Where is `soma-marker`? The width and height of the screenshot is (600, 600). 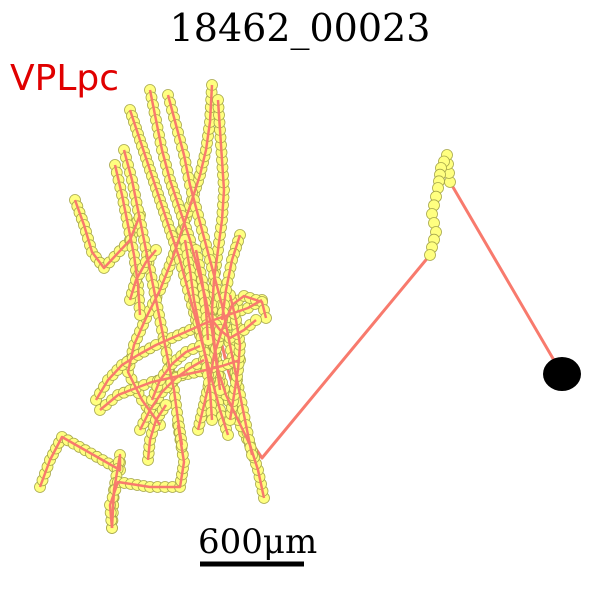 soma-marker is located at coordinates (562, 374).